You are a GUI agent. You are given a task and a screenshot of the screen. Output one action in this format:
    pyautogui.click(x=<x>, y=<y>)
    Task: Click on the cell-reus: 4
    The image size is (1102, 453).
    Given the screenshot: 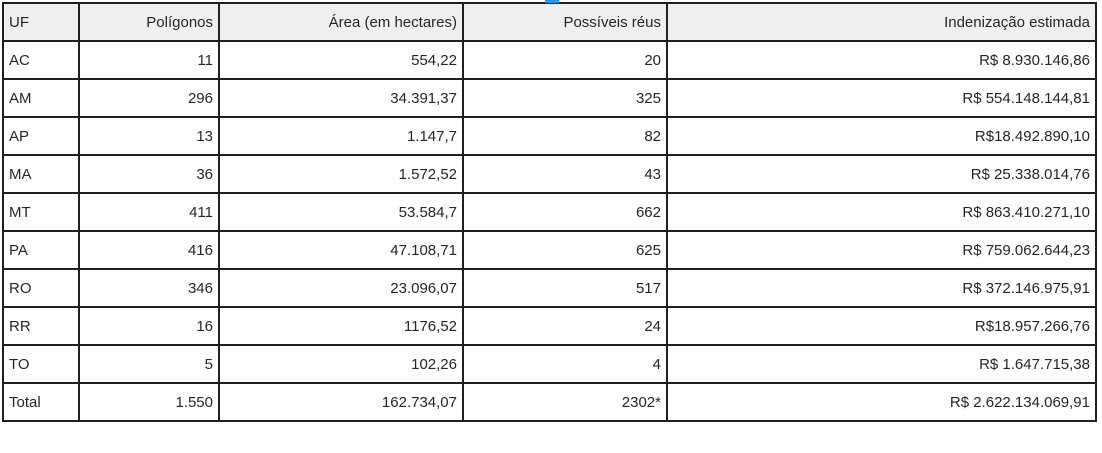 What is the action you would take?
    pyautogui.click(x=565, y=364)
    